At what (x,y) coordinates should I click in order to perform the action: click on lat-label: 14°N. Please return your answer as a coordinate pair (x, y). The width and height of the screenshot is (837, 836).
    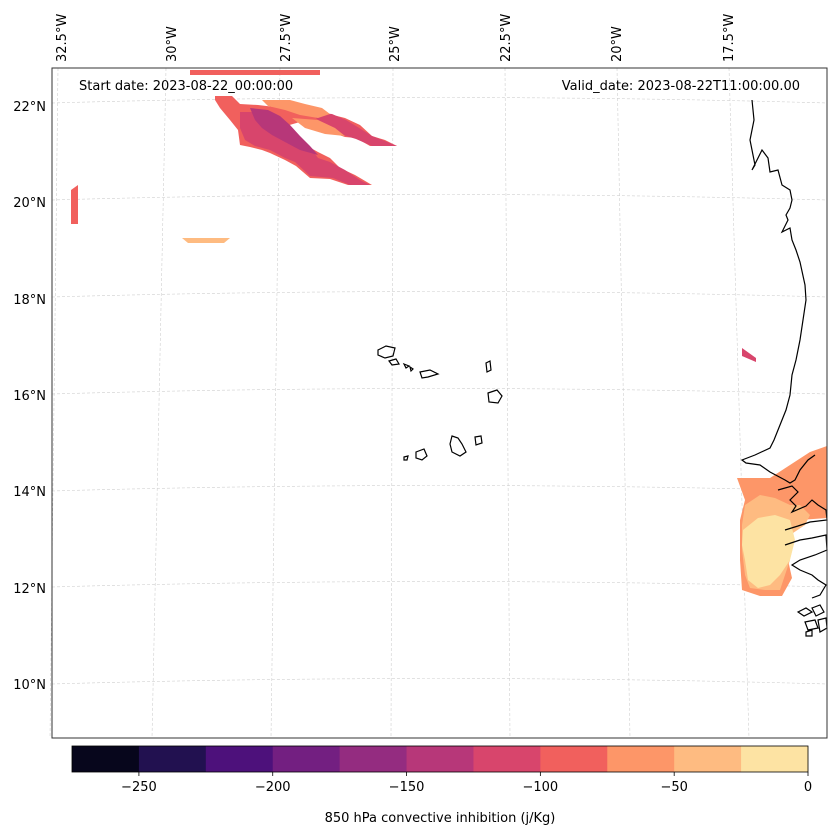
    Looking at the image, I should click on (29, 492).